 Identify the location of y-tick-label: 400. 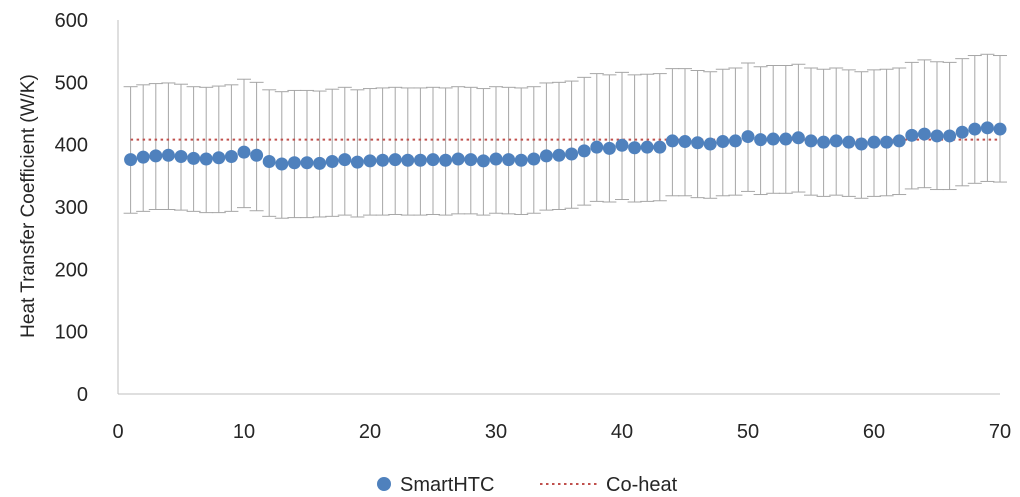
(71, 146).